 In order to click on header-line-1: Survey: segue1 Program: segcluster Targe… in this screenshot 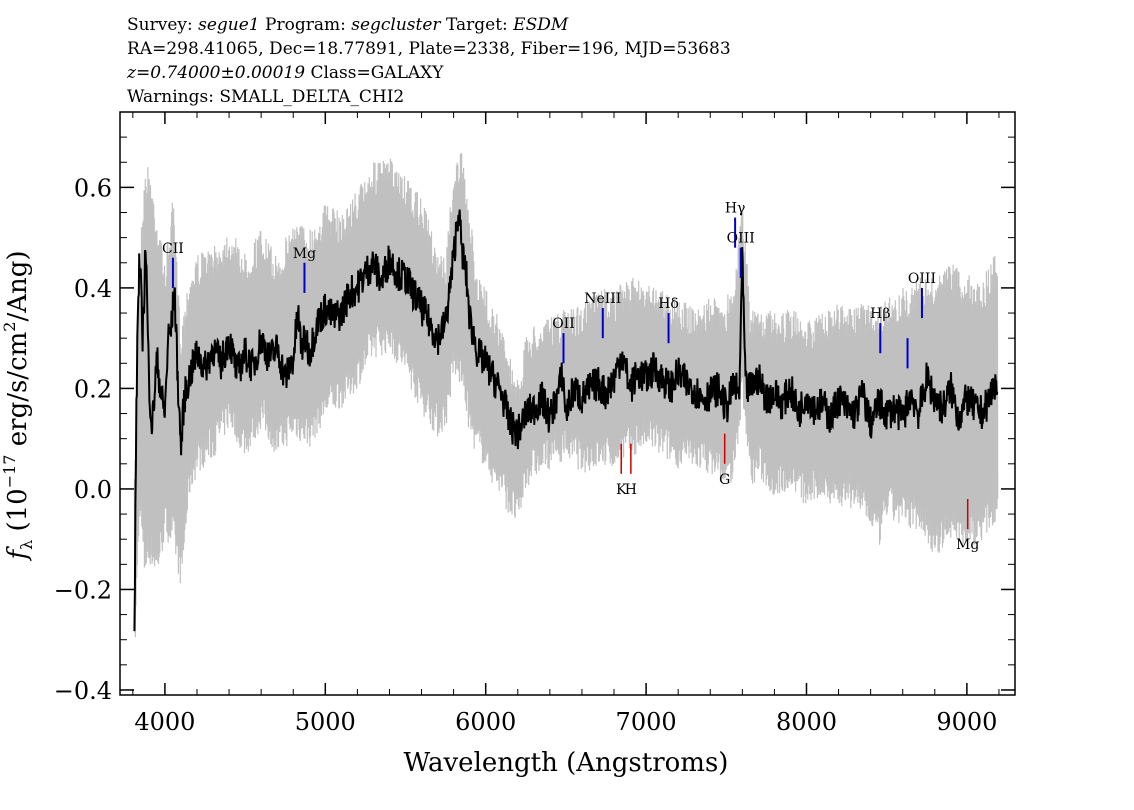, I will do `click(348, 25)`.